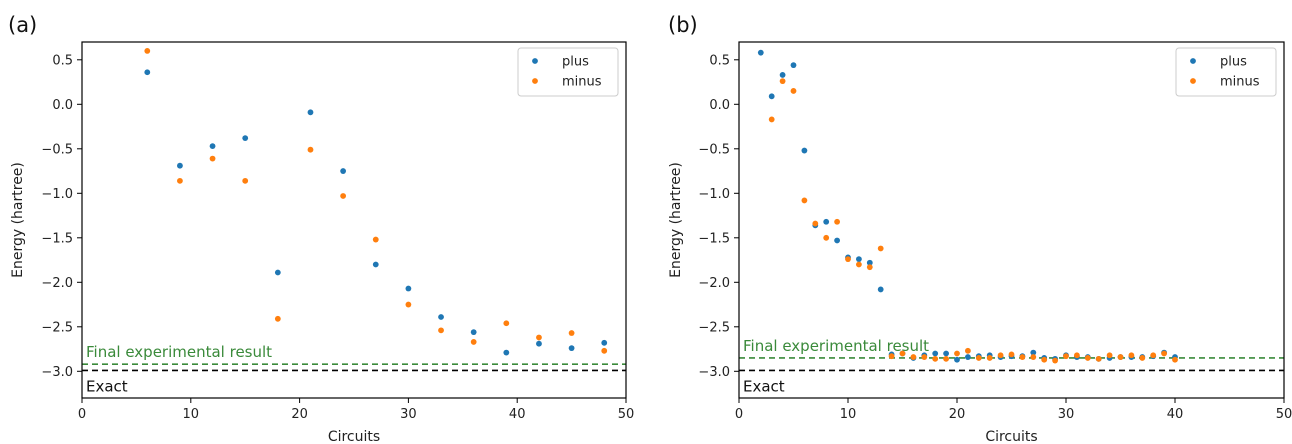  Describe the element at coordinates (179, 352) in the screenshot. I see `reference-line-label-0: Final experimental result` at that location.